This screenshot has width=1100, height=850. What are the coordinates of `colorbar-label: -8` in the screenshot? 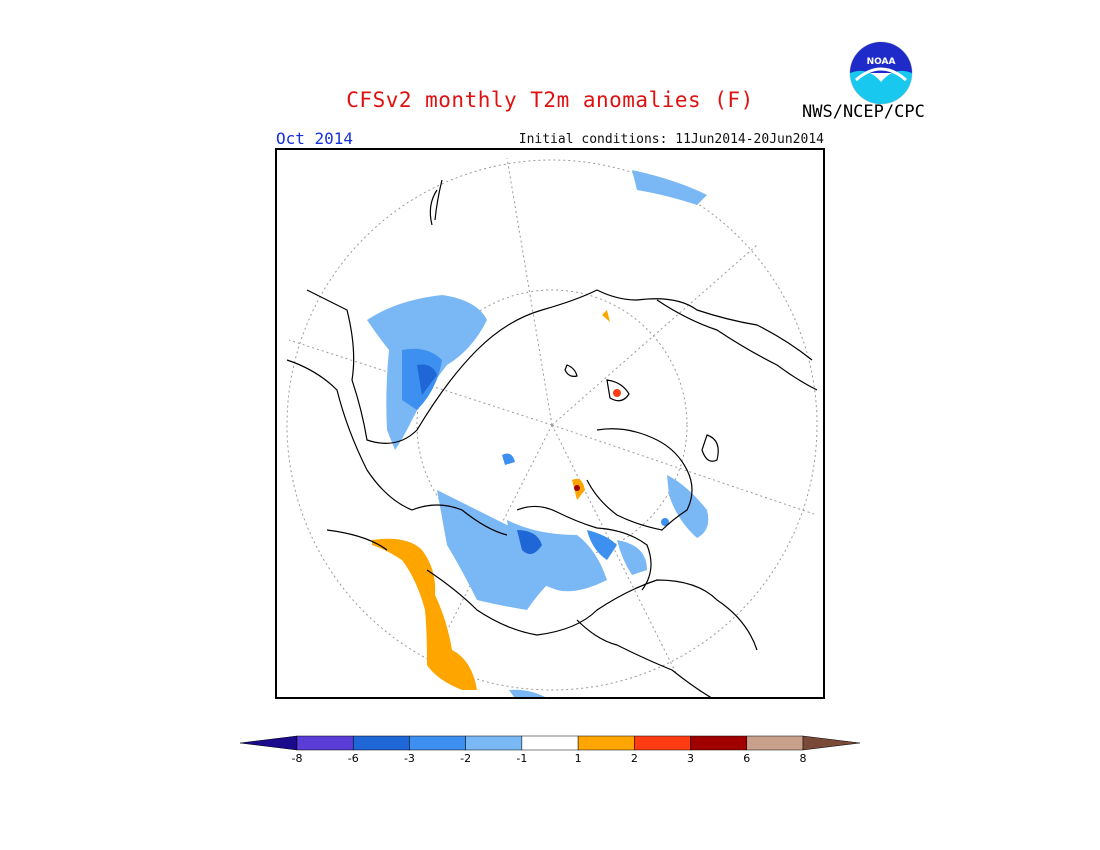 It's located at (297, 758).